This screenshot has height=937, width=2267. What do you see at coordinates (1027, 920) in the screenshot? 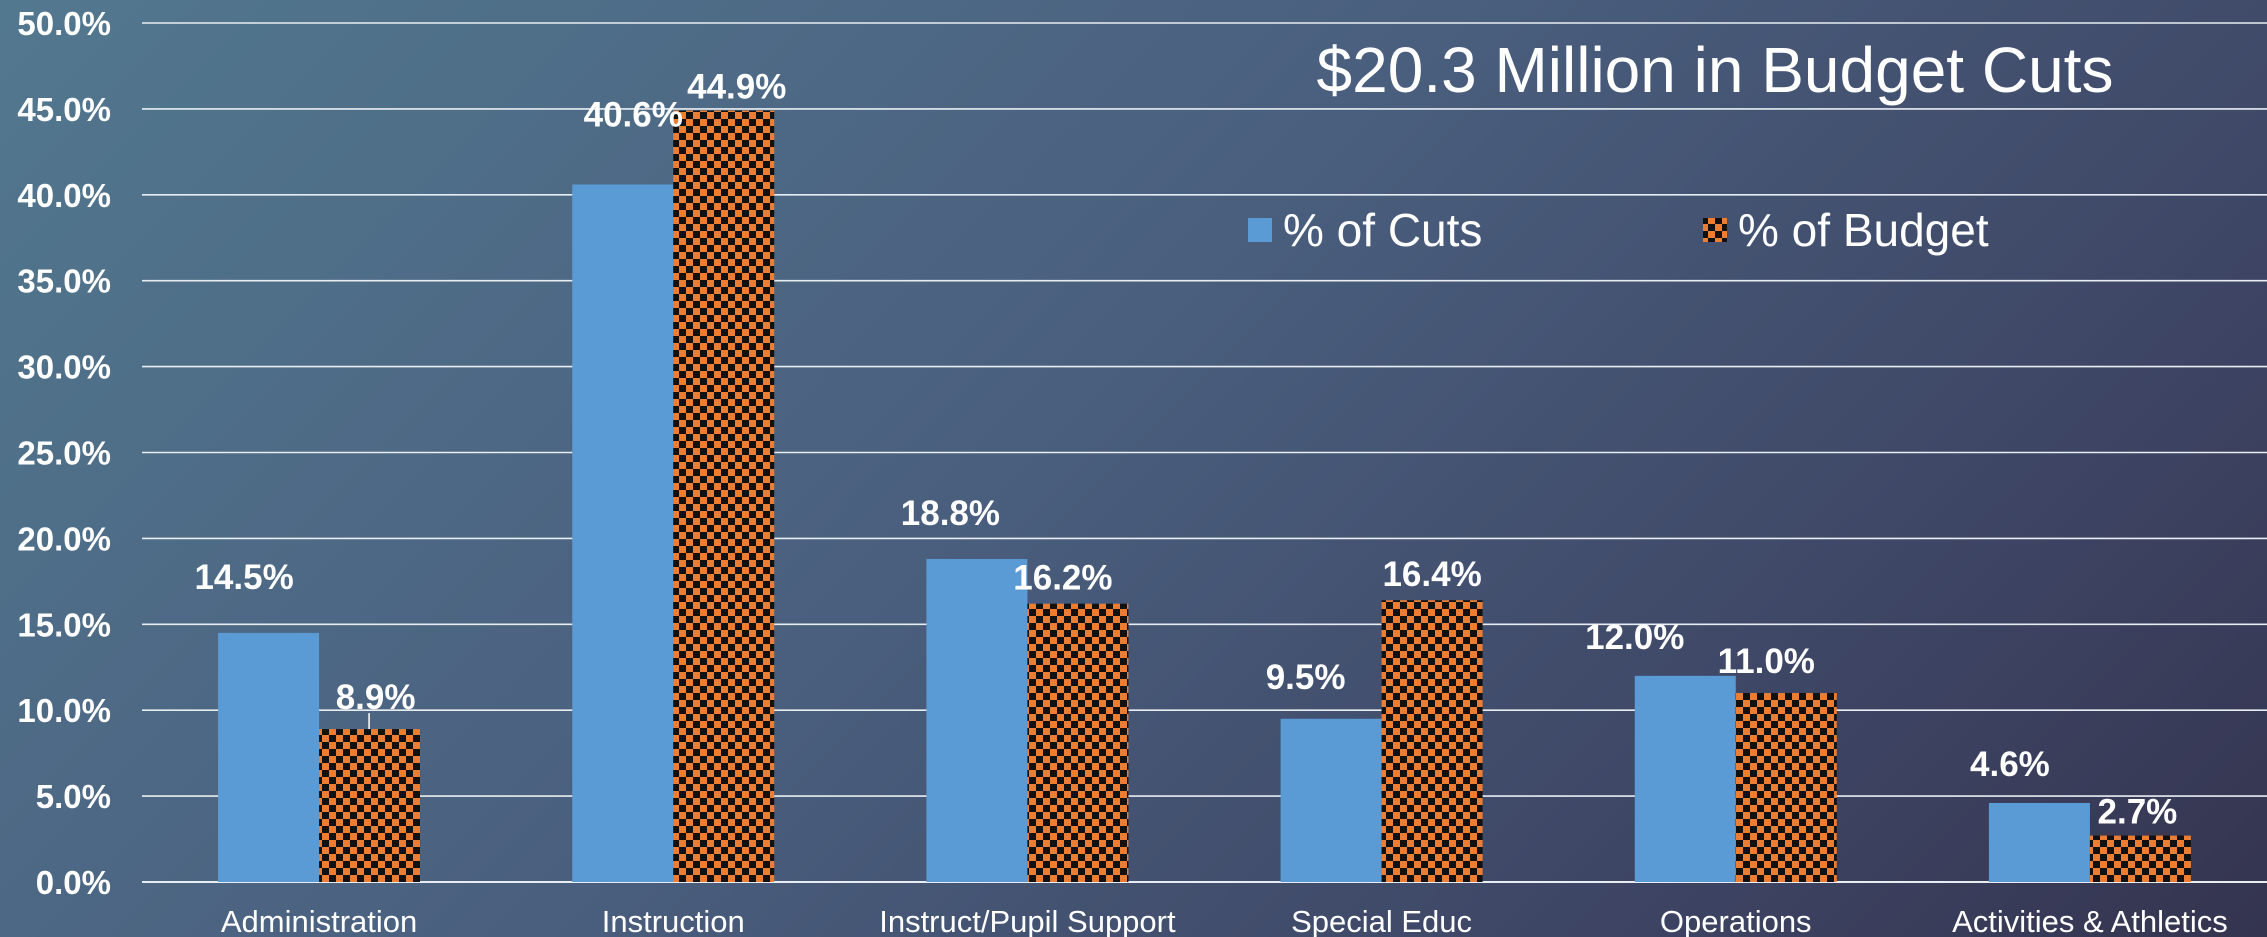
I see `category-label: Instruct/Pupil Support` at bounding box center [1027, 920].